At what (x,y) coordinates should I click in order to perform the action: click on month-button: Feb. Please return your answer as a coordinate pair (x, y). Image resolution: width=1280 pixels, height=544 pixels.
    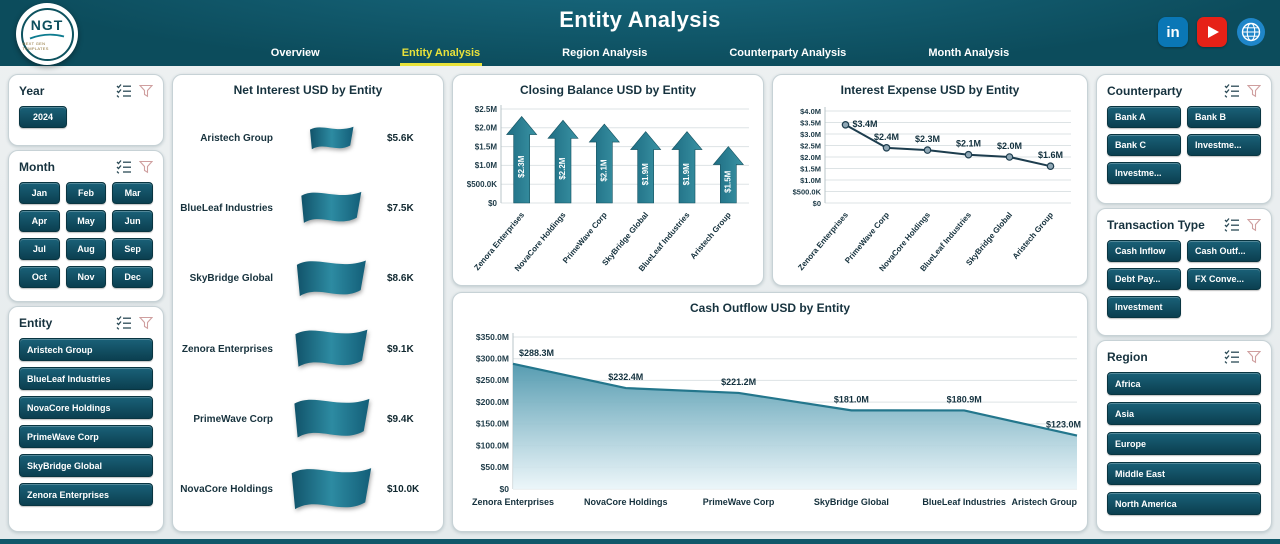
    Looking at the image, I should click on (86, 193).